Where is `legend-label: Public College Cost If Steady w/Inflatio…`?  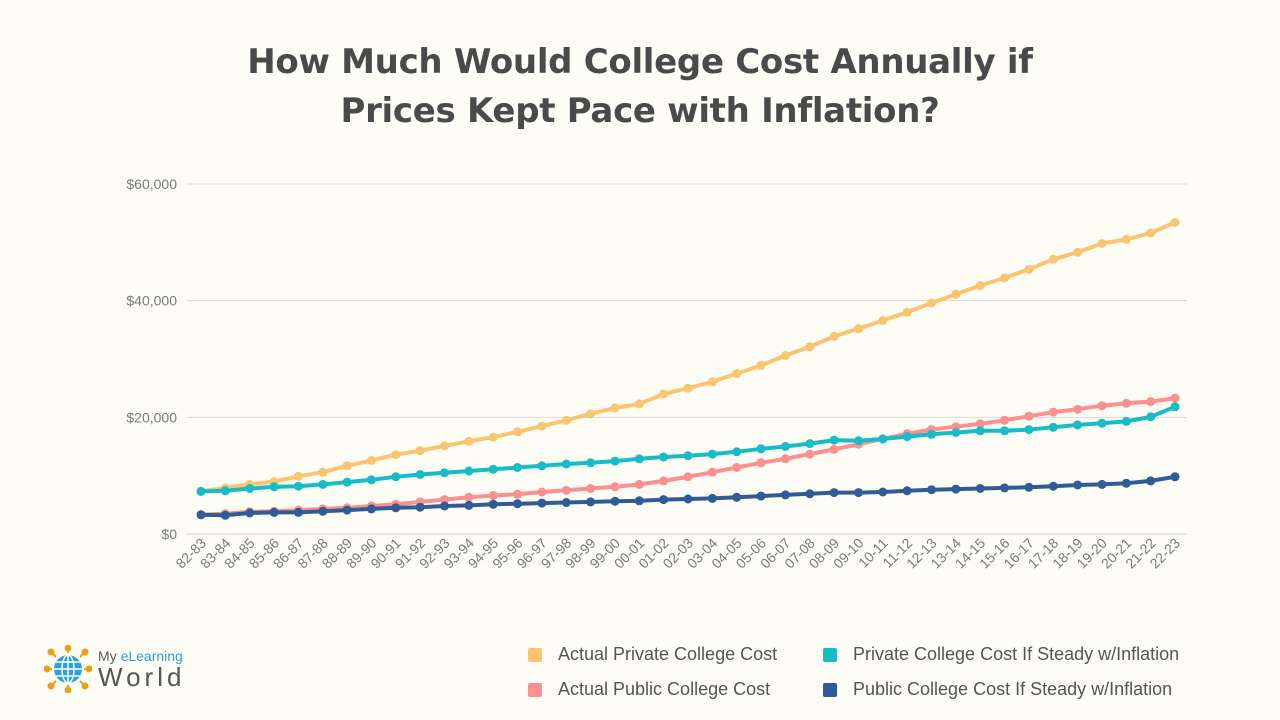 legend-label: Public College Cost If Steady w/Inflatio… is located at coordinates (1013, 689).